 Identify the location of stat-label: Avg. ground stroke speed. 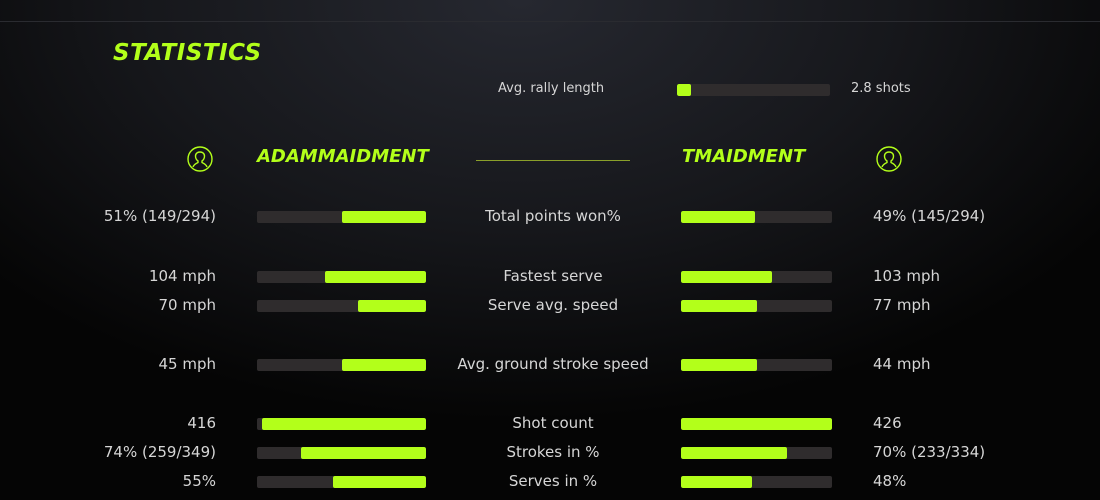
(553, 364).